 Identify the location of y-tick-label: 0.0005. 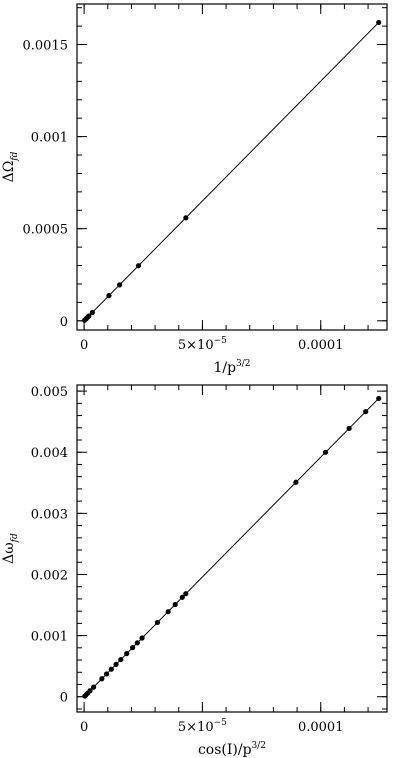
(46, 230).